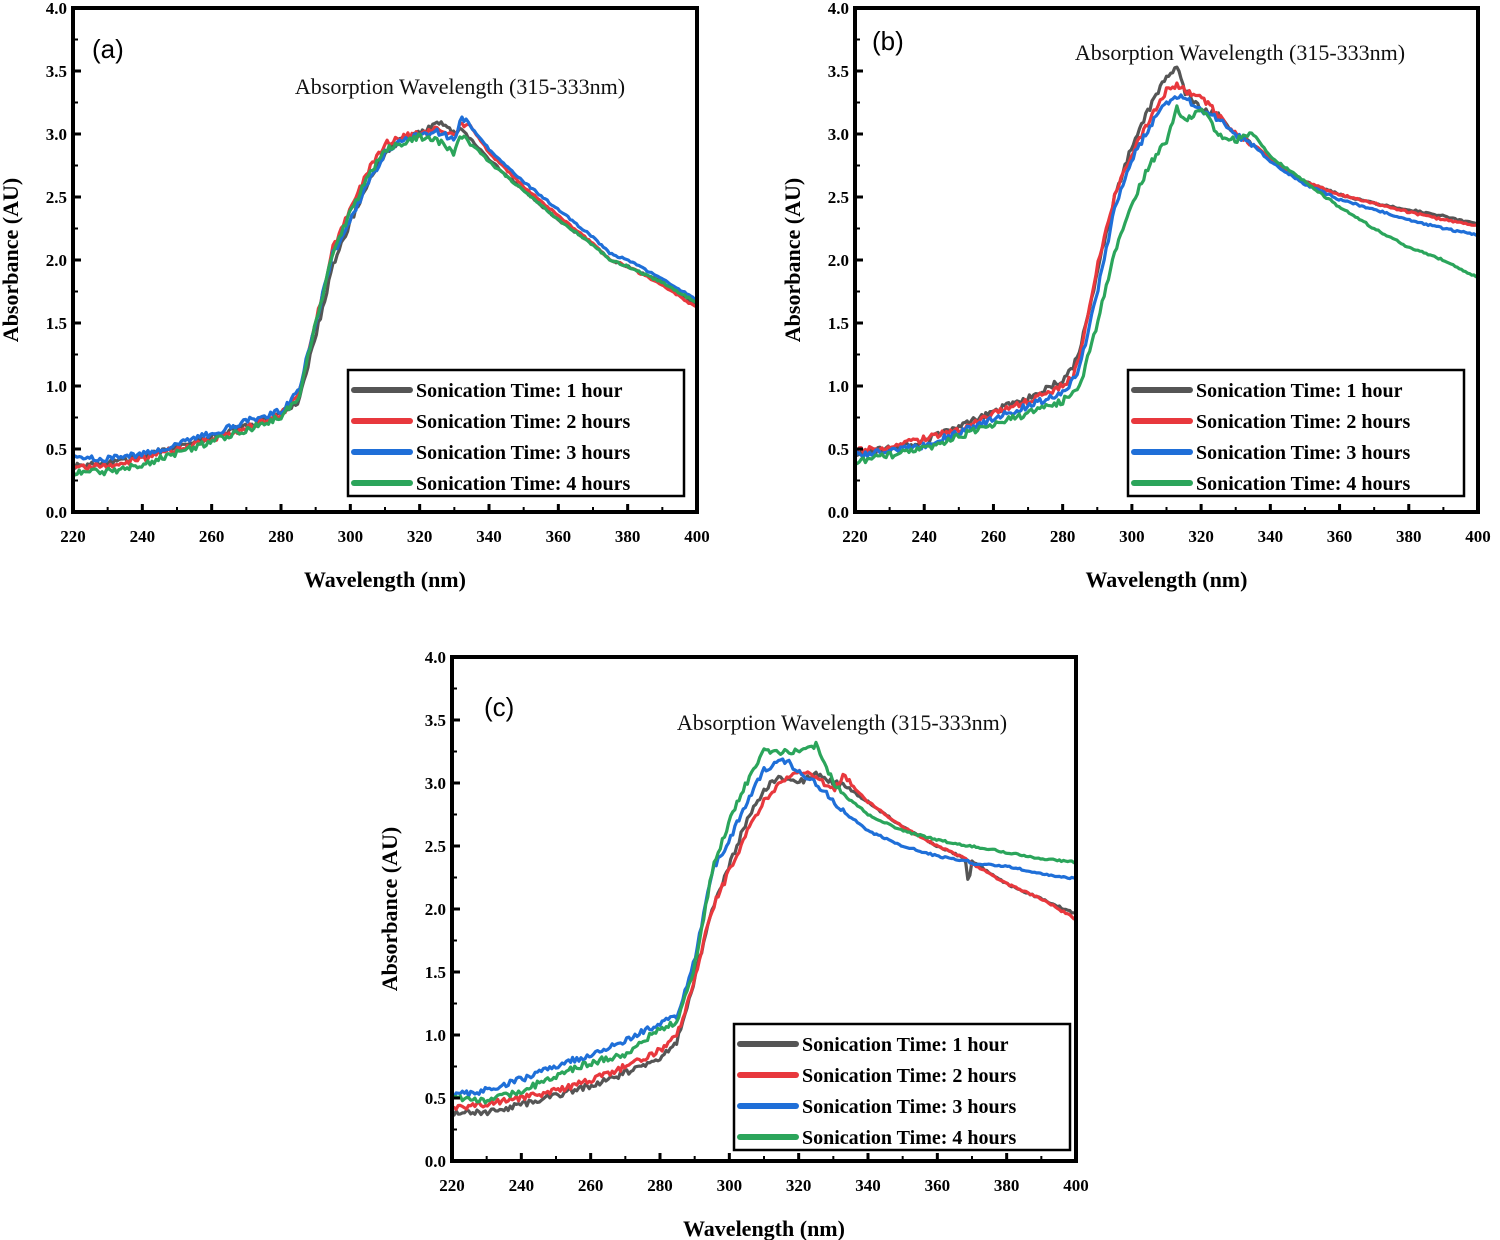  I want to click on panel-label: (c), so click(499, 707).